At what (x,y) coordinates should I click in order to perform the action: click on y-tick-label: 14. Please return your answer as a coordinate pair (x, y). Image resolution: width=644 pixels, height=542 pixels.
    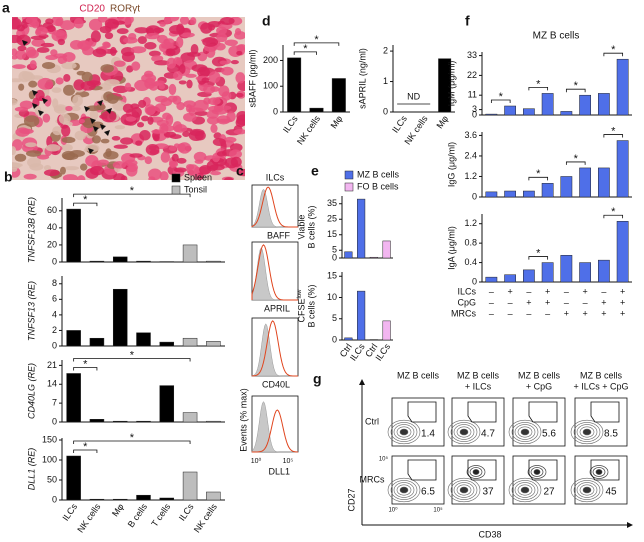
    Looking at the image, I should click on (52, 384).